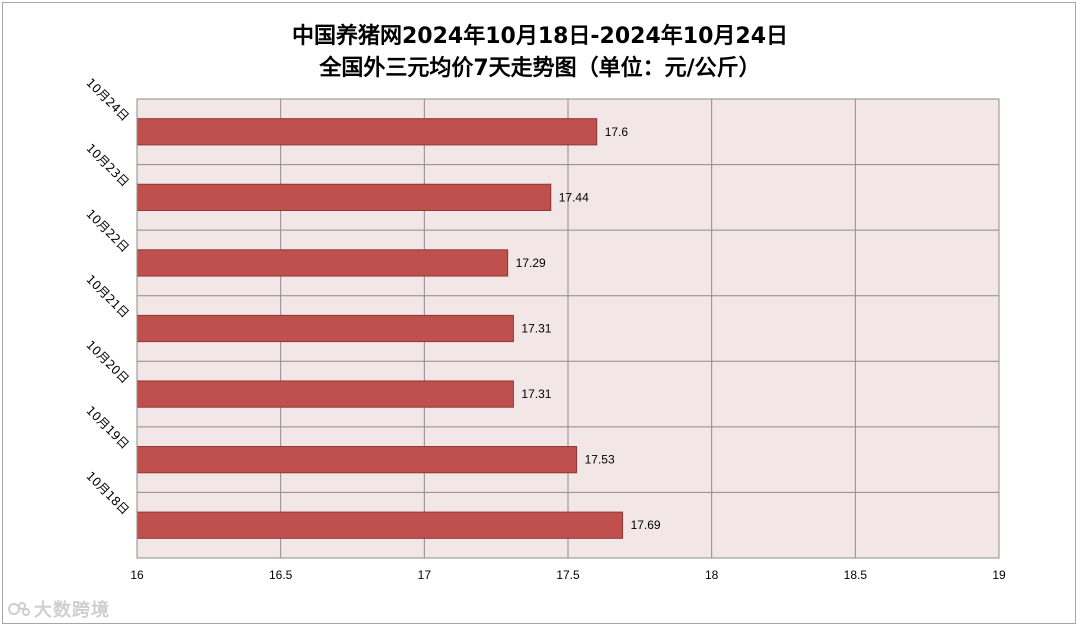 The image size is (1080, 628). I want to click on x-tick-label: 18, so click(712, 575).